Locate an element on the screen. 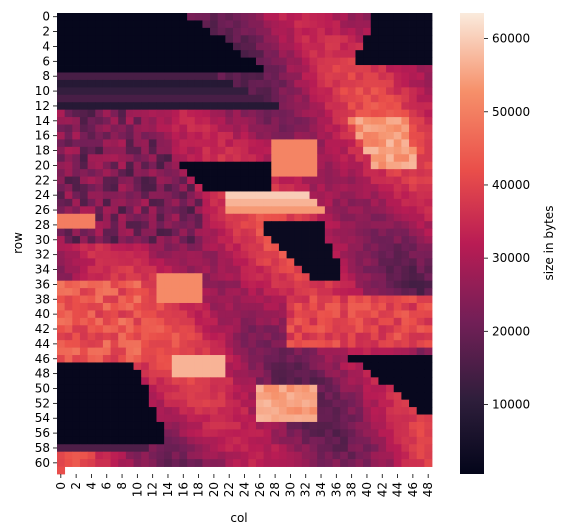 Image resolution: width=567 pixels, height=532 pixels. x-tick-label: 28 is located at coordinates (275, 489).